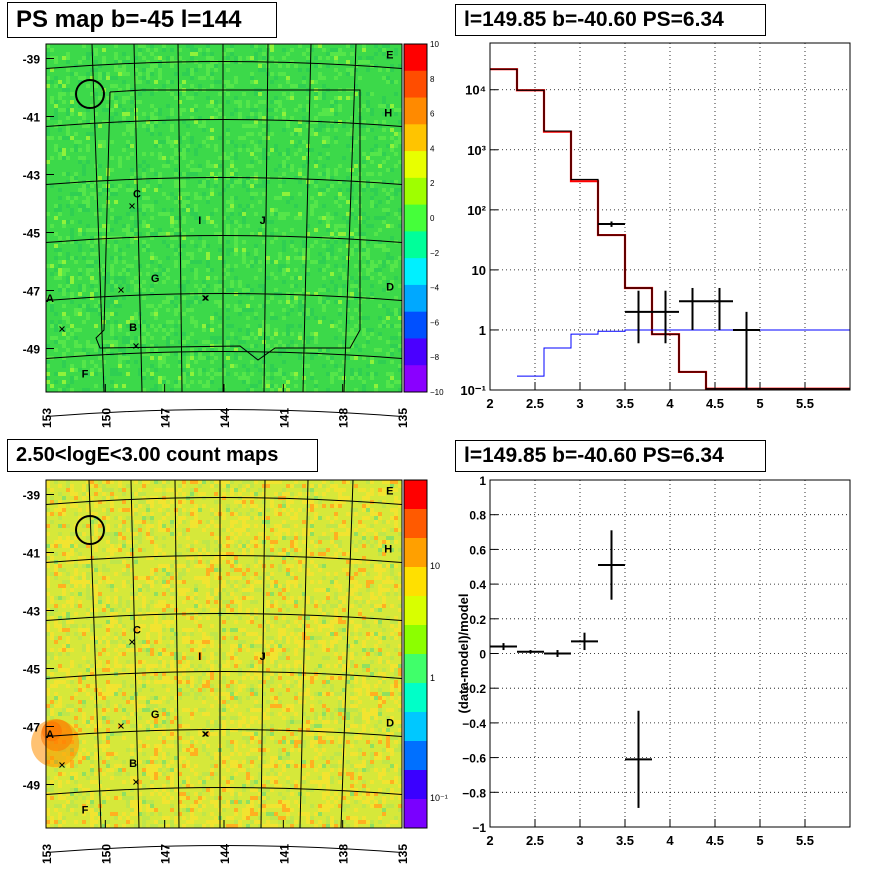 The width and height of the screenshot is (896, 872). I want to click on source-label-J: J, so click(263, 221).